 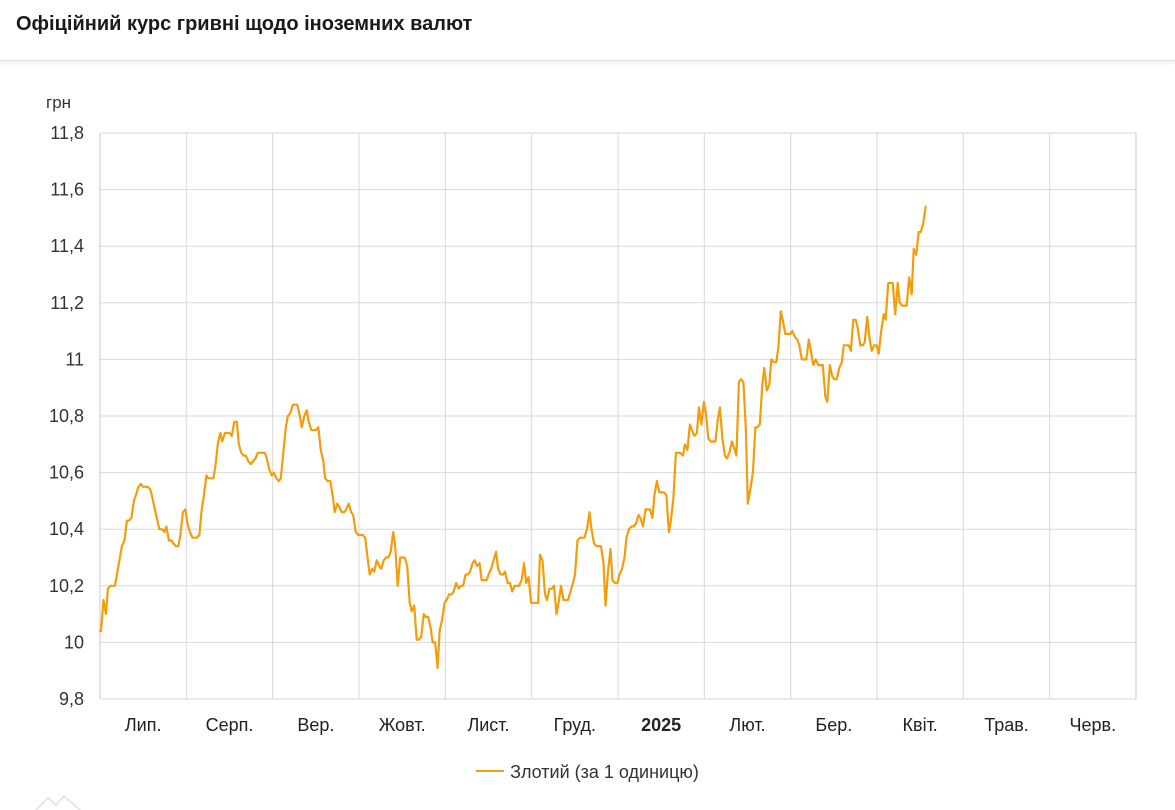 I want to click on x-tick-label: Вер., so click(x=315, y=725).